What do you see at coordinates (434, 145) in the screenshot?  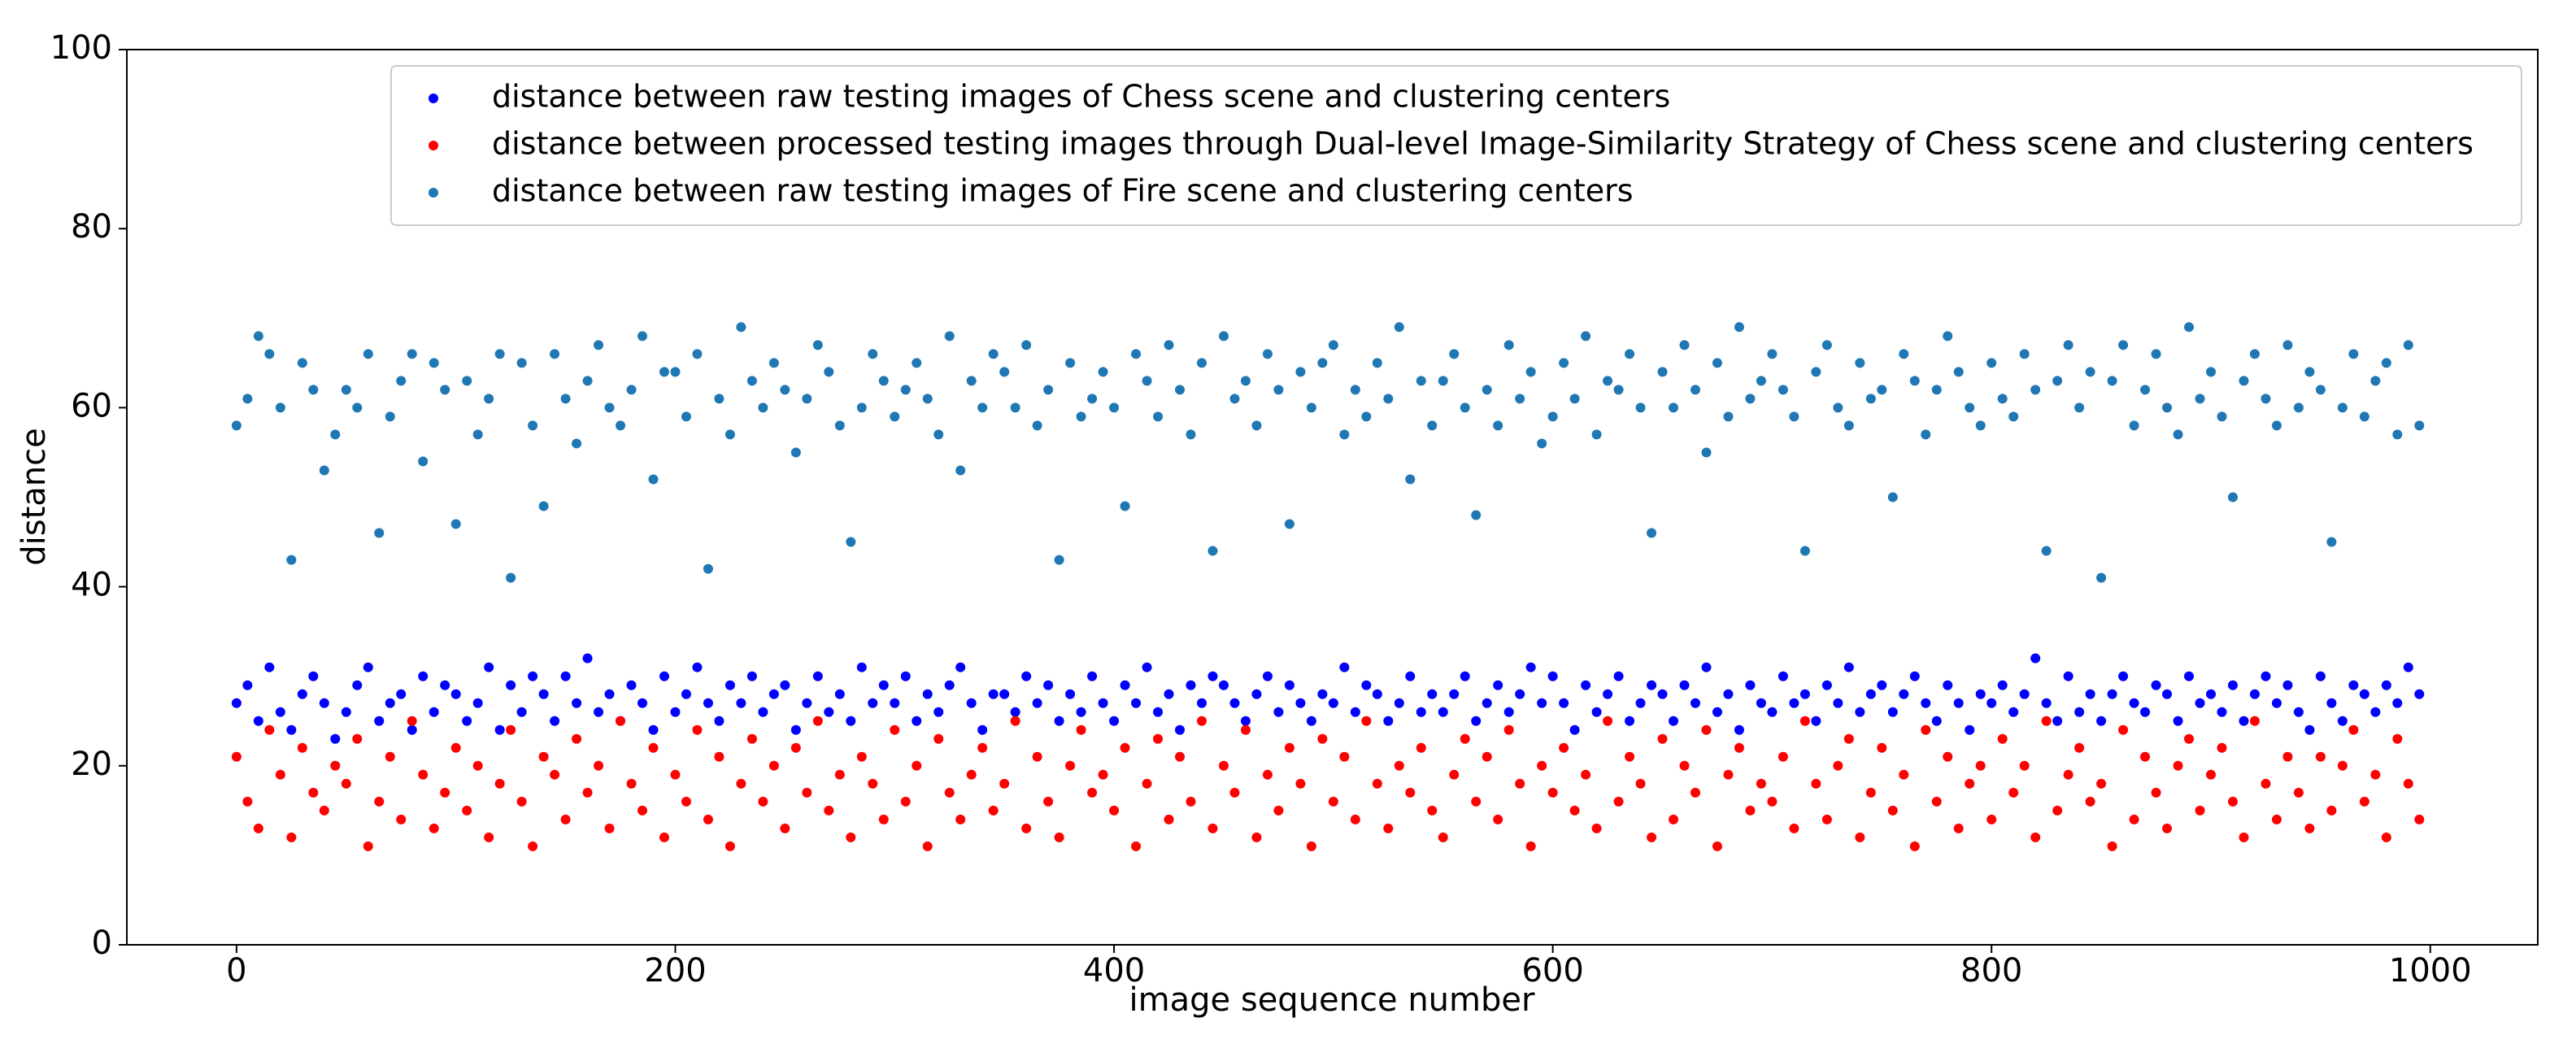 I see `legend-marker` at bounding box center [434, 145].